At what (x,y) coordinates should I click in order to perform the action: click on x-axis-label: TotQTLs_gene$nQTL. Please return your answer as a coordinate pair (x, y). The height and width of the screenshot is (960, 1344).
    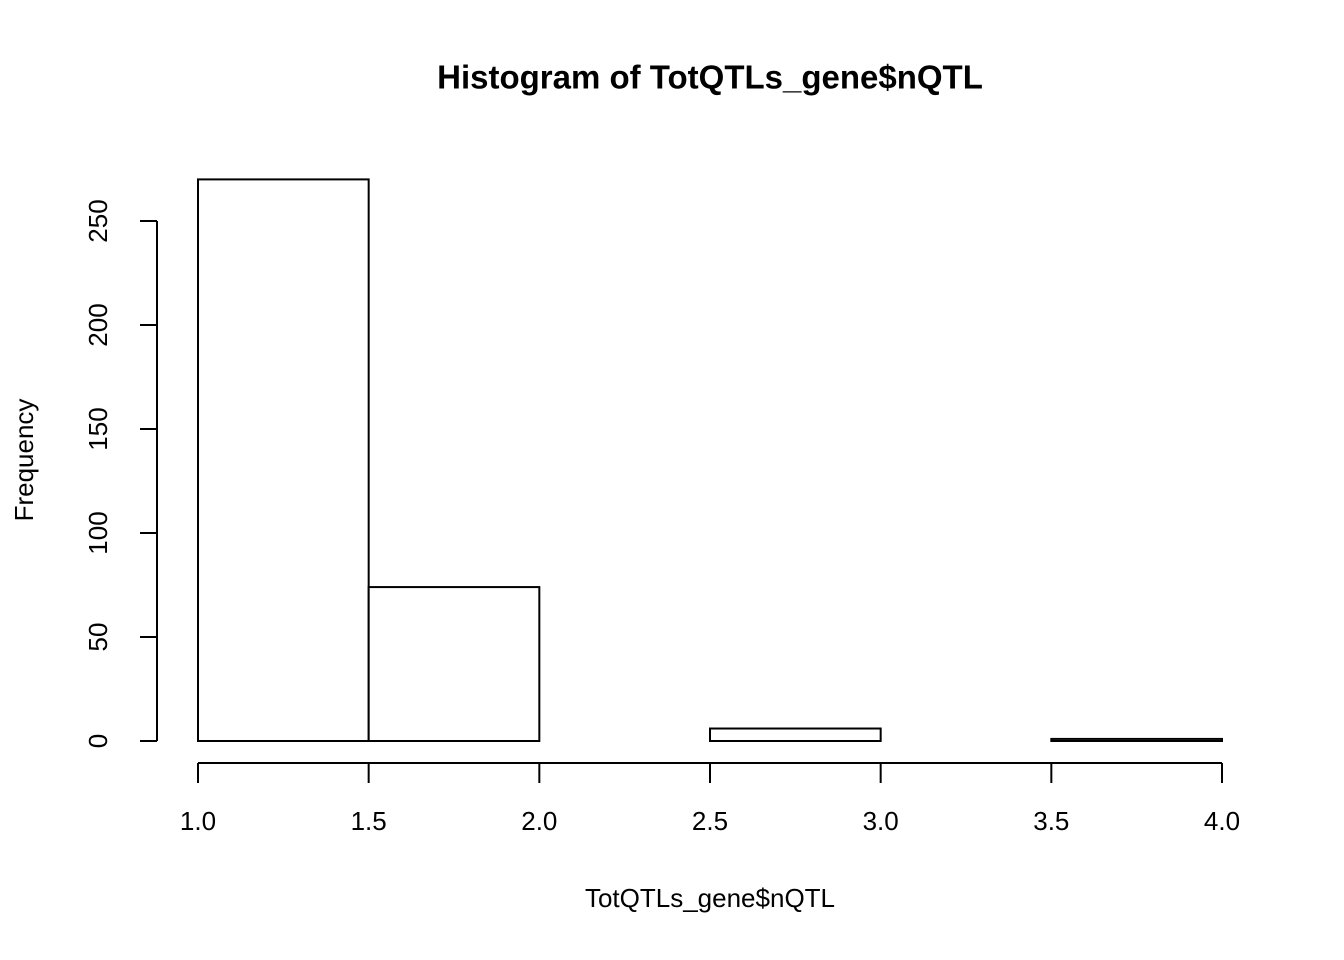
    Looking at the image, I should click on (710, 898).